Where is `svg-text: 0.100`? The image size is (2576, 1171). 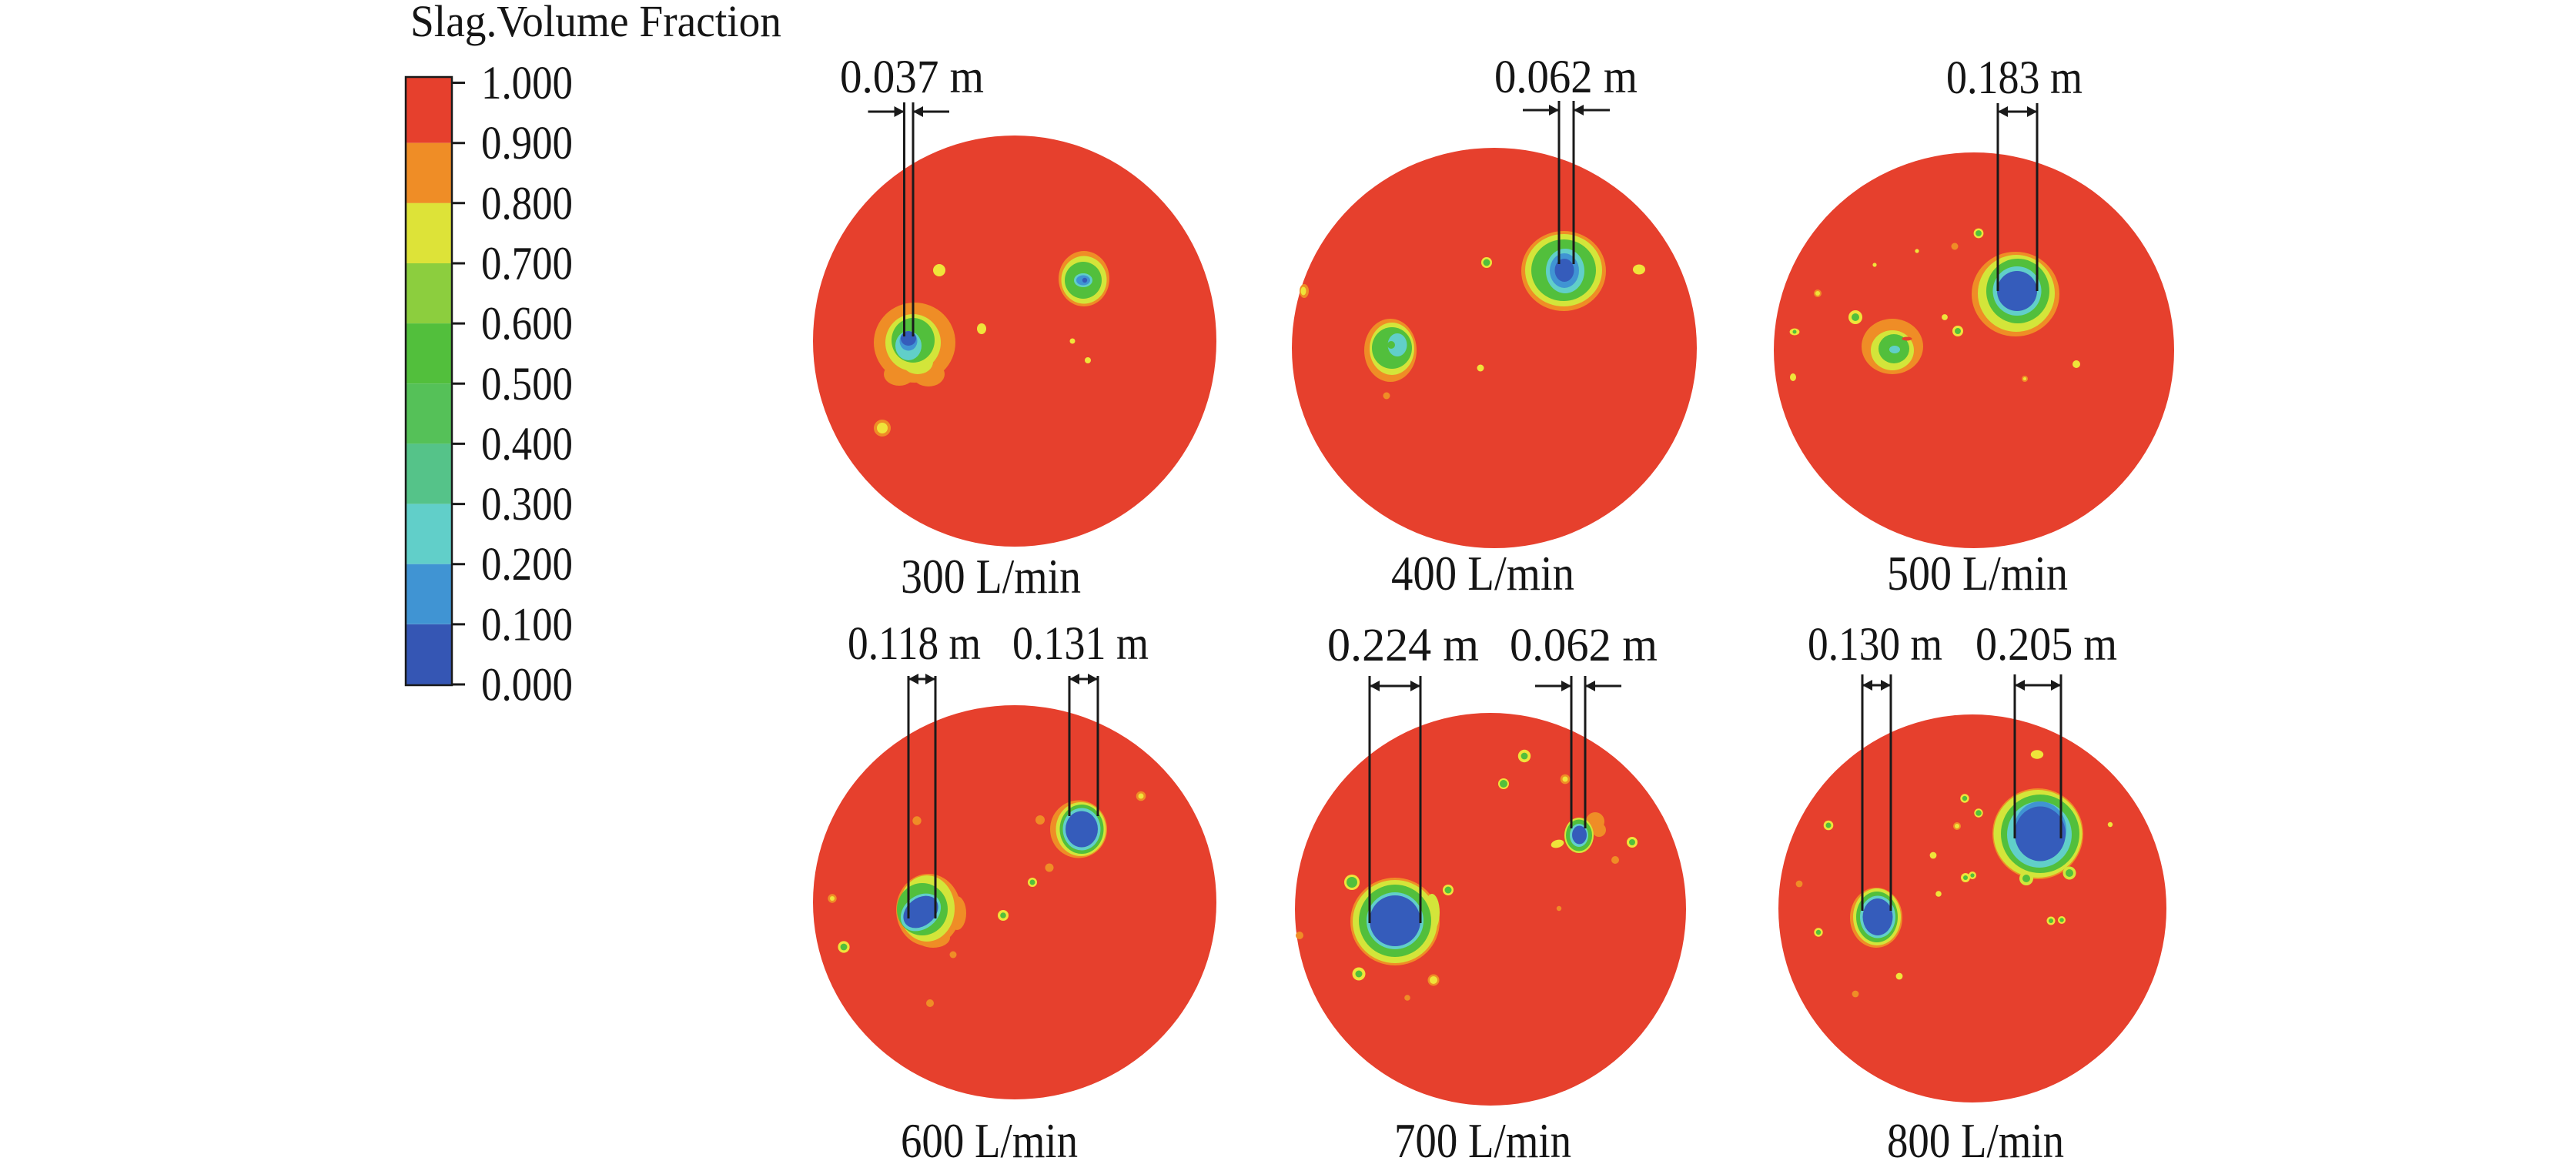
svg-text: 0.100 is located at coordinates (527, 625).